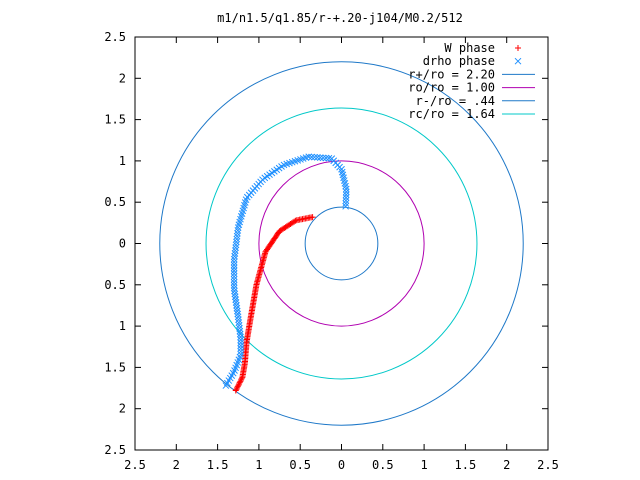  Describe the element at coordinates (459, 61) in the screenshot. I see `legend-label: drho phase` at that location.